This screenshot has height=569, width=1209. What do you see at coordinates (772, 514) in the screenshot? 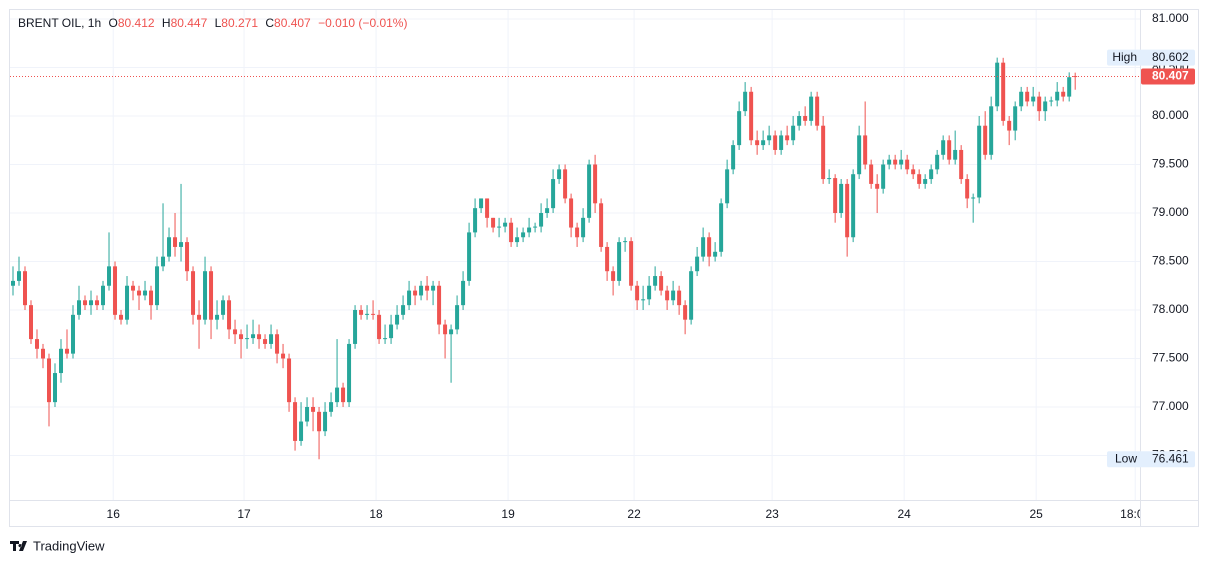
I see `x-tick-label: 23` at bounding box center [772, 514].